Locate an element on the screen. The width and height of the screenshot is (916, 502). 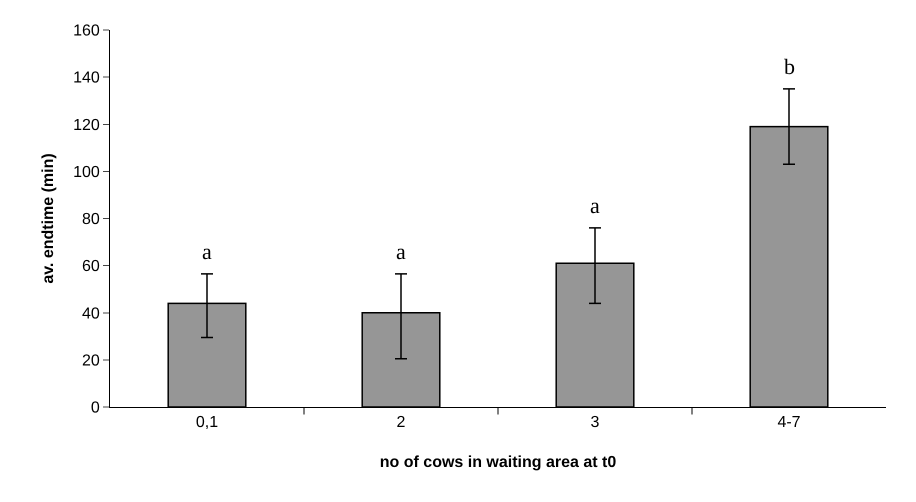
y-tick-label: 40 is located at coordinates (91, 313).